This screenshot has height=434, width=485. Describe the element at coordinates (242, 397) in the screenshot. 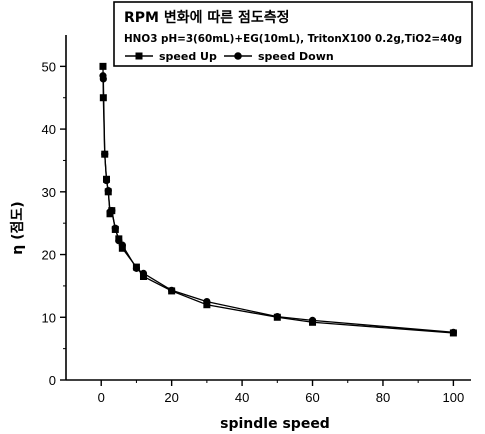

I see `x-tick-label: 40` at that location.